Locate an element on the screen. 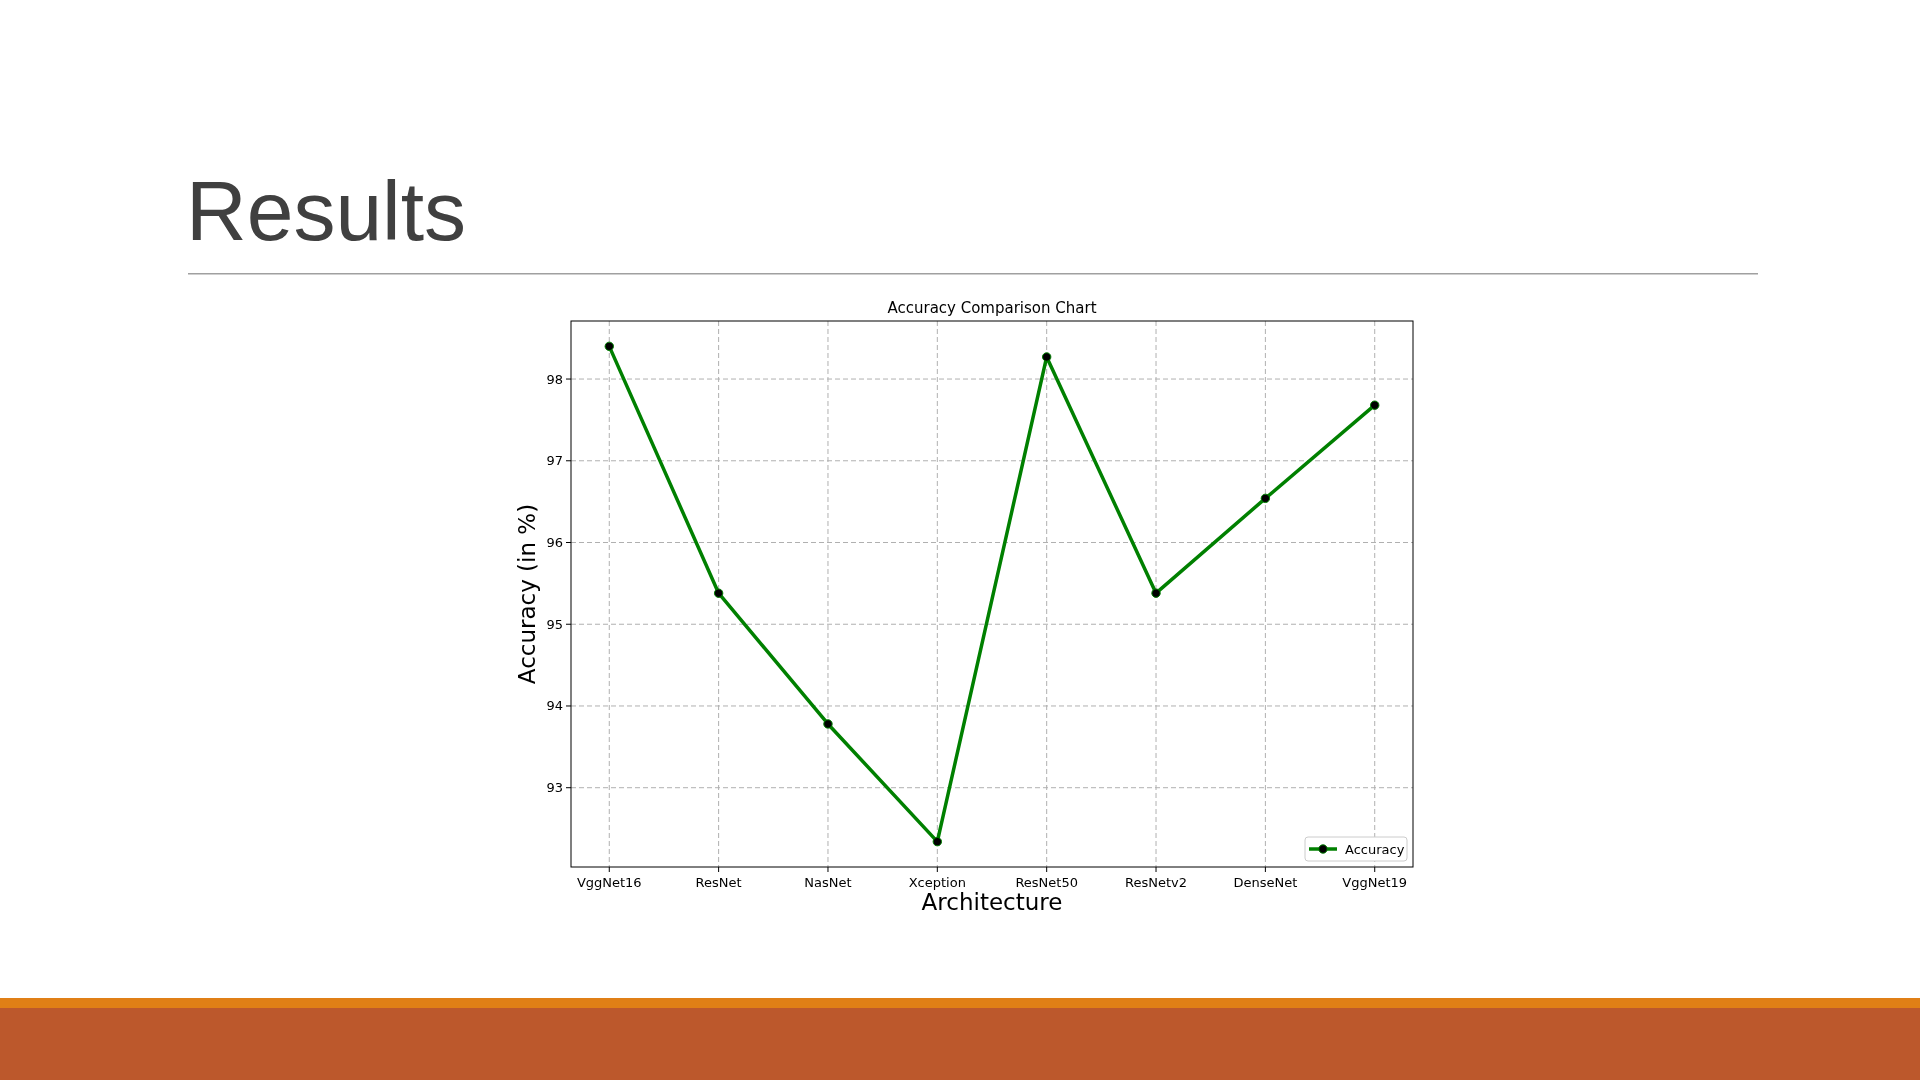 The height and width of the screenshot is (1080, 1920). y-tick-label: 95 is located at coordinates (554, 624).